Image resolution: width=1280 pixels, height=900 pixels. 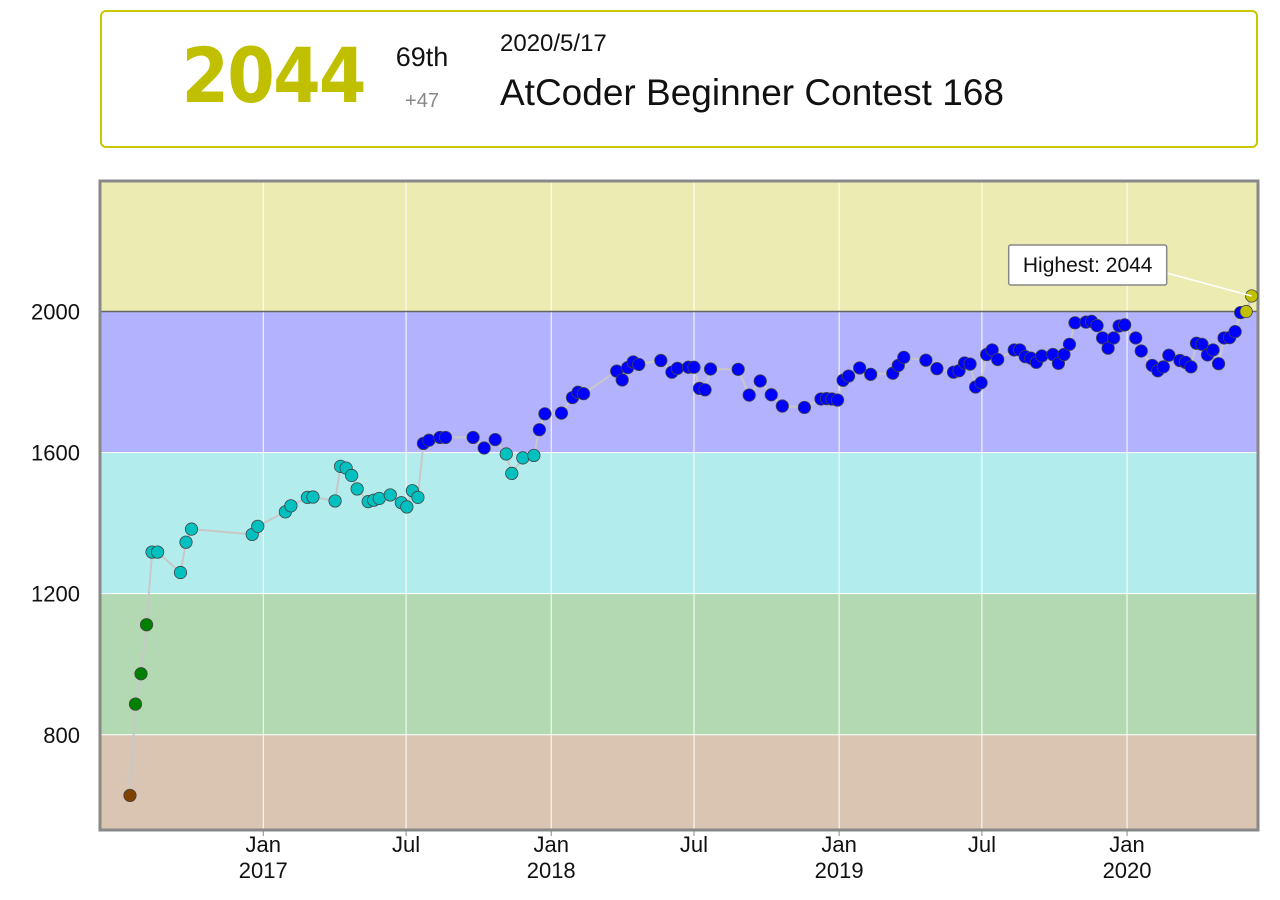 What do you see at coordinates (553, 43) in the screenshot?
I see `contest-date: 2020/5/17` at bounding box center [553, 43].